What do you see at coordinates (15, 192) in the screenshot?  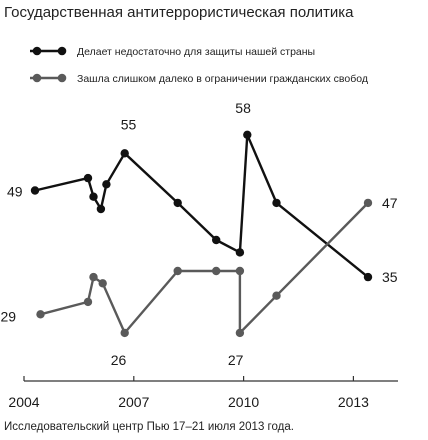 I see `data-label: 49` at bounding box center [15, 192].